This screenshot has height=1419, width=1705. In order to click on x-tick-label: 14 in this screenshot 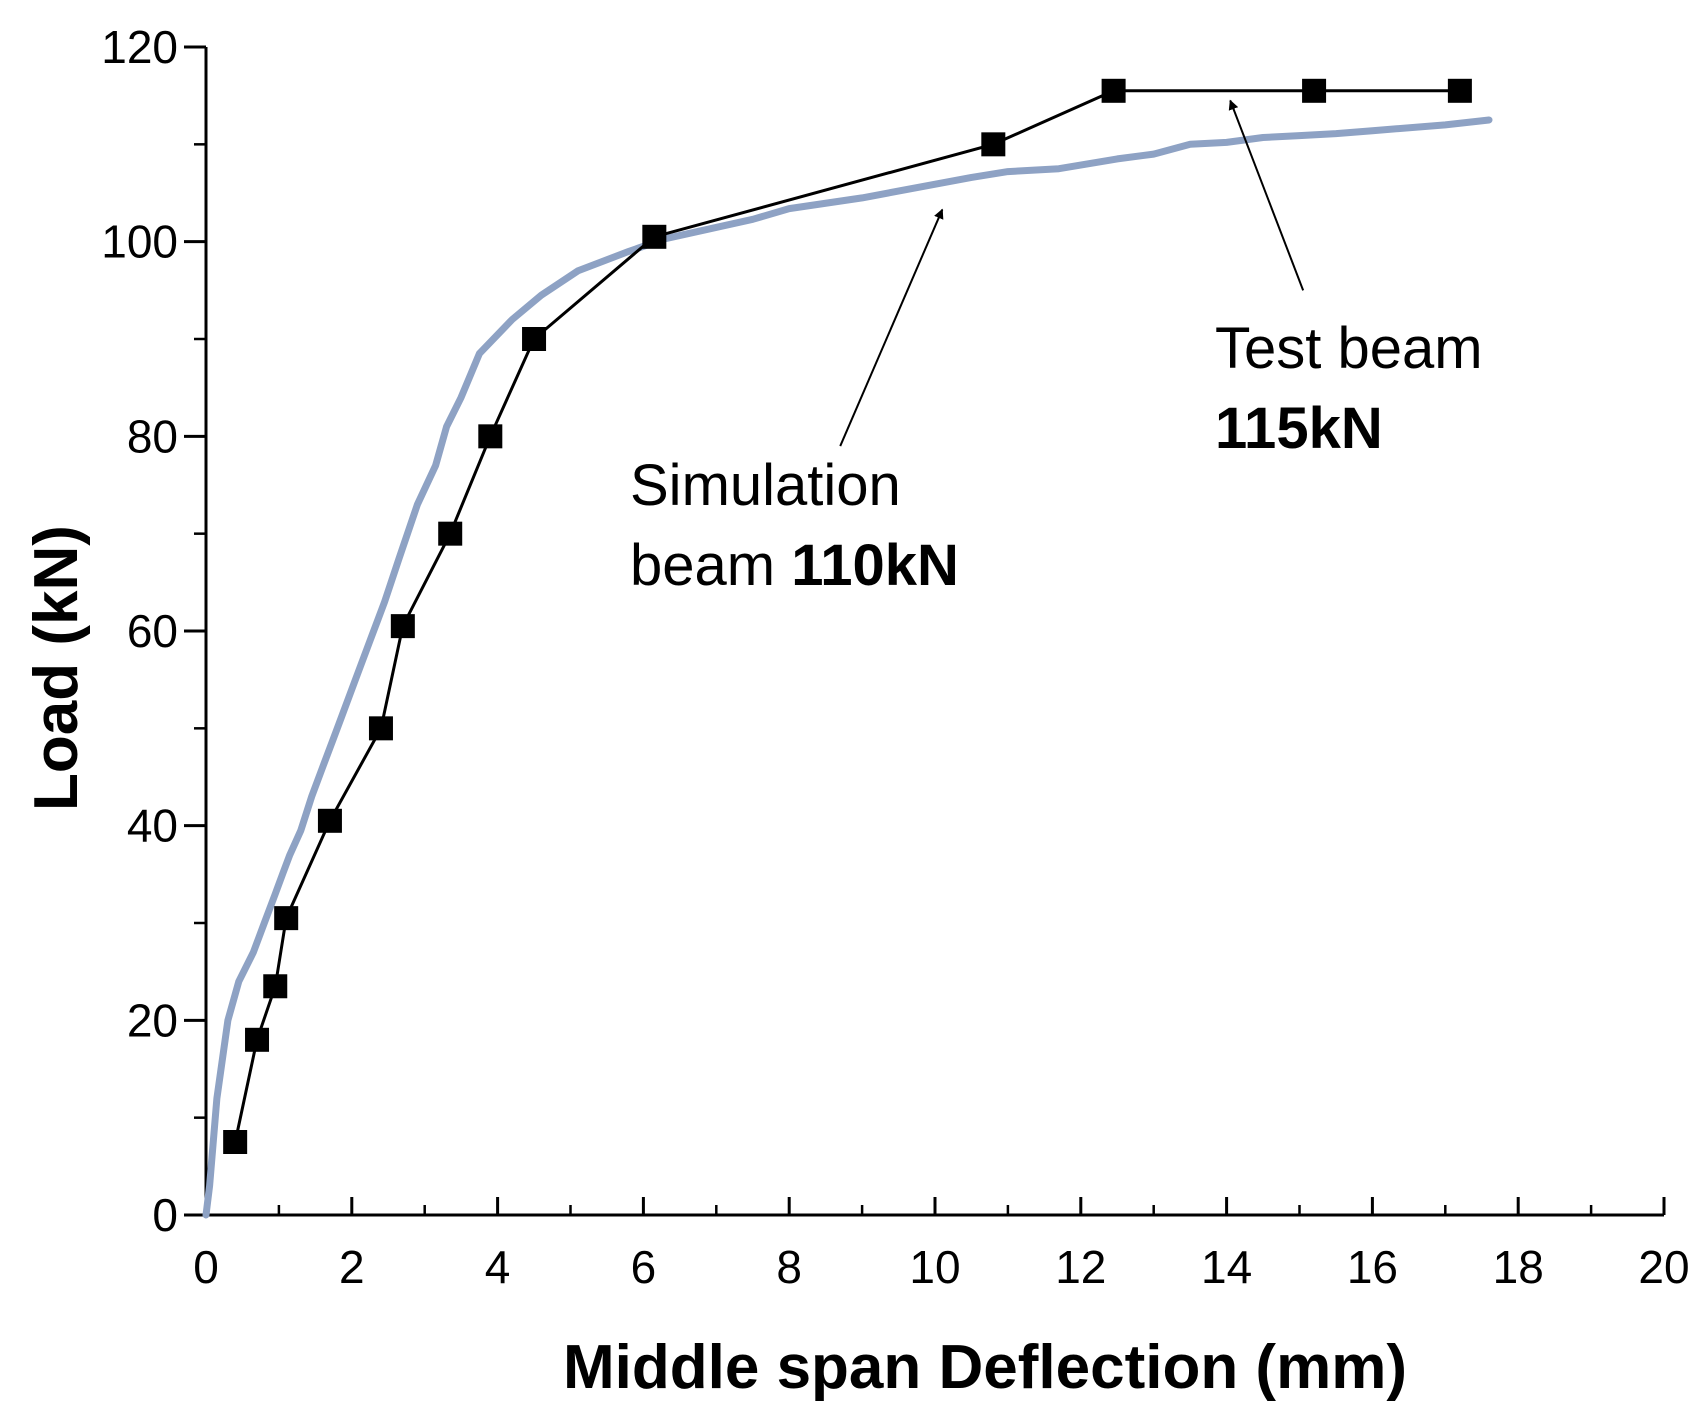, I will do `click(1226, 1267)`.